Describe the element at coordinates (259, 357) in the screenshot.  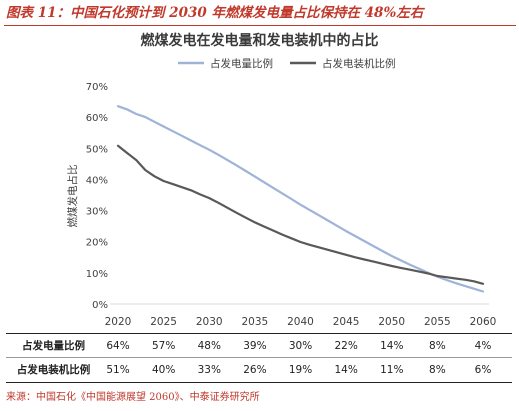
I see `table-mid-rule` at that location.